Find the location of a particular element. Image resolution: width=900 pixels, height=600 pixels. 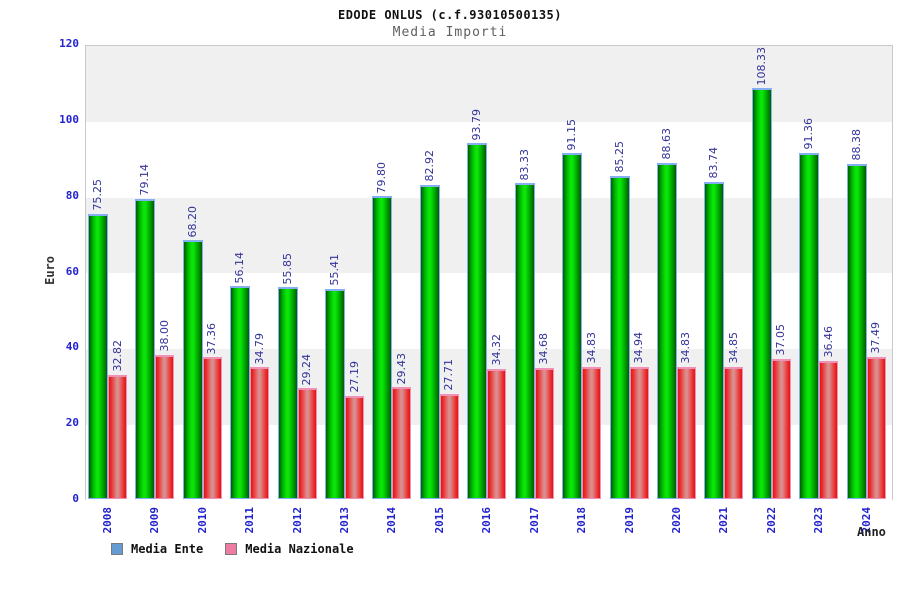

y-tick-label: 0 is located at coordinates (75, 498).